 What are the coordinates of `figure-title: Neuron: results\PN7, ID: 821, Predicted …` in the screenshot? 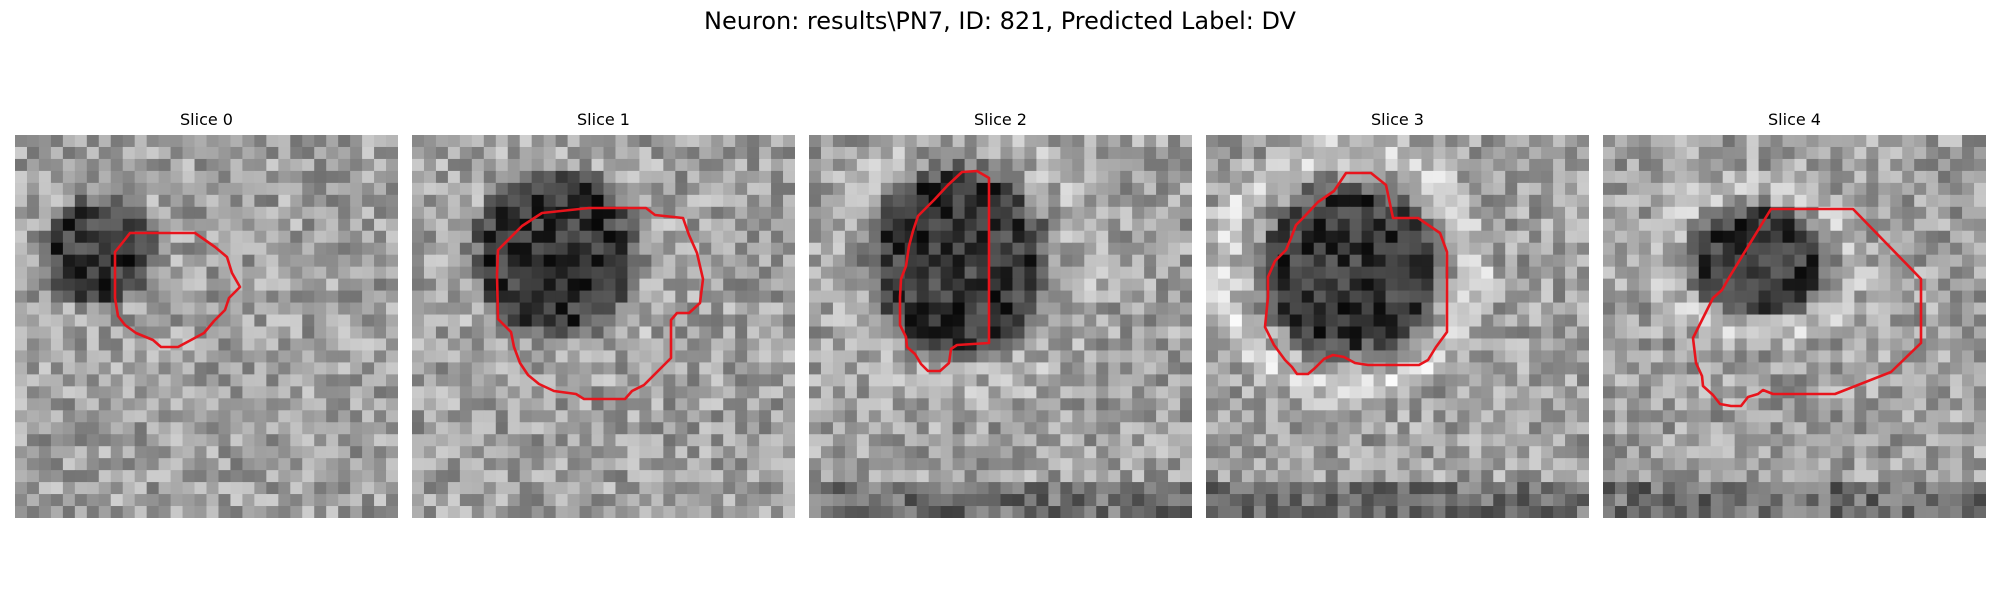 It's located at (1000, 21).